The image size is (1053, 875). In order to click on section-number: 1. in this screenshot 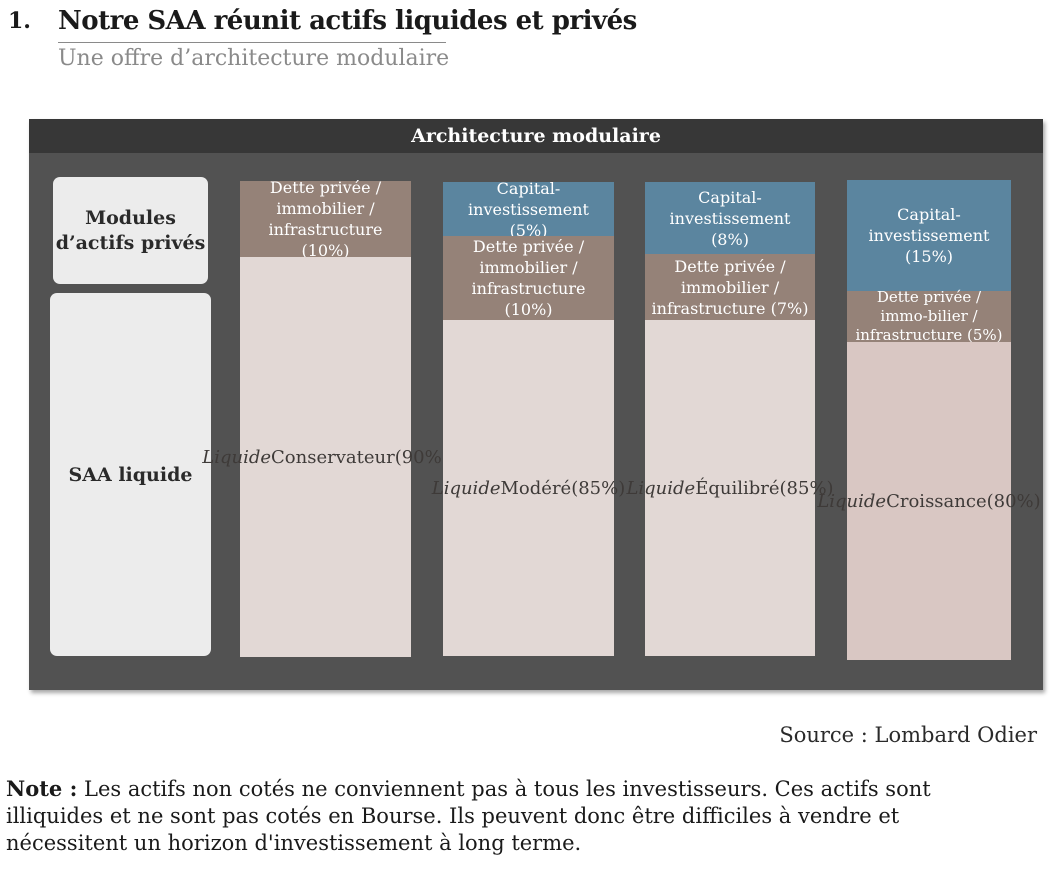, I will do `click(19, 21)`.